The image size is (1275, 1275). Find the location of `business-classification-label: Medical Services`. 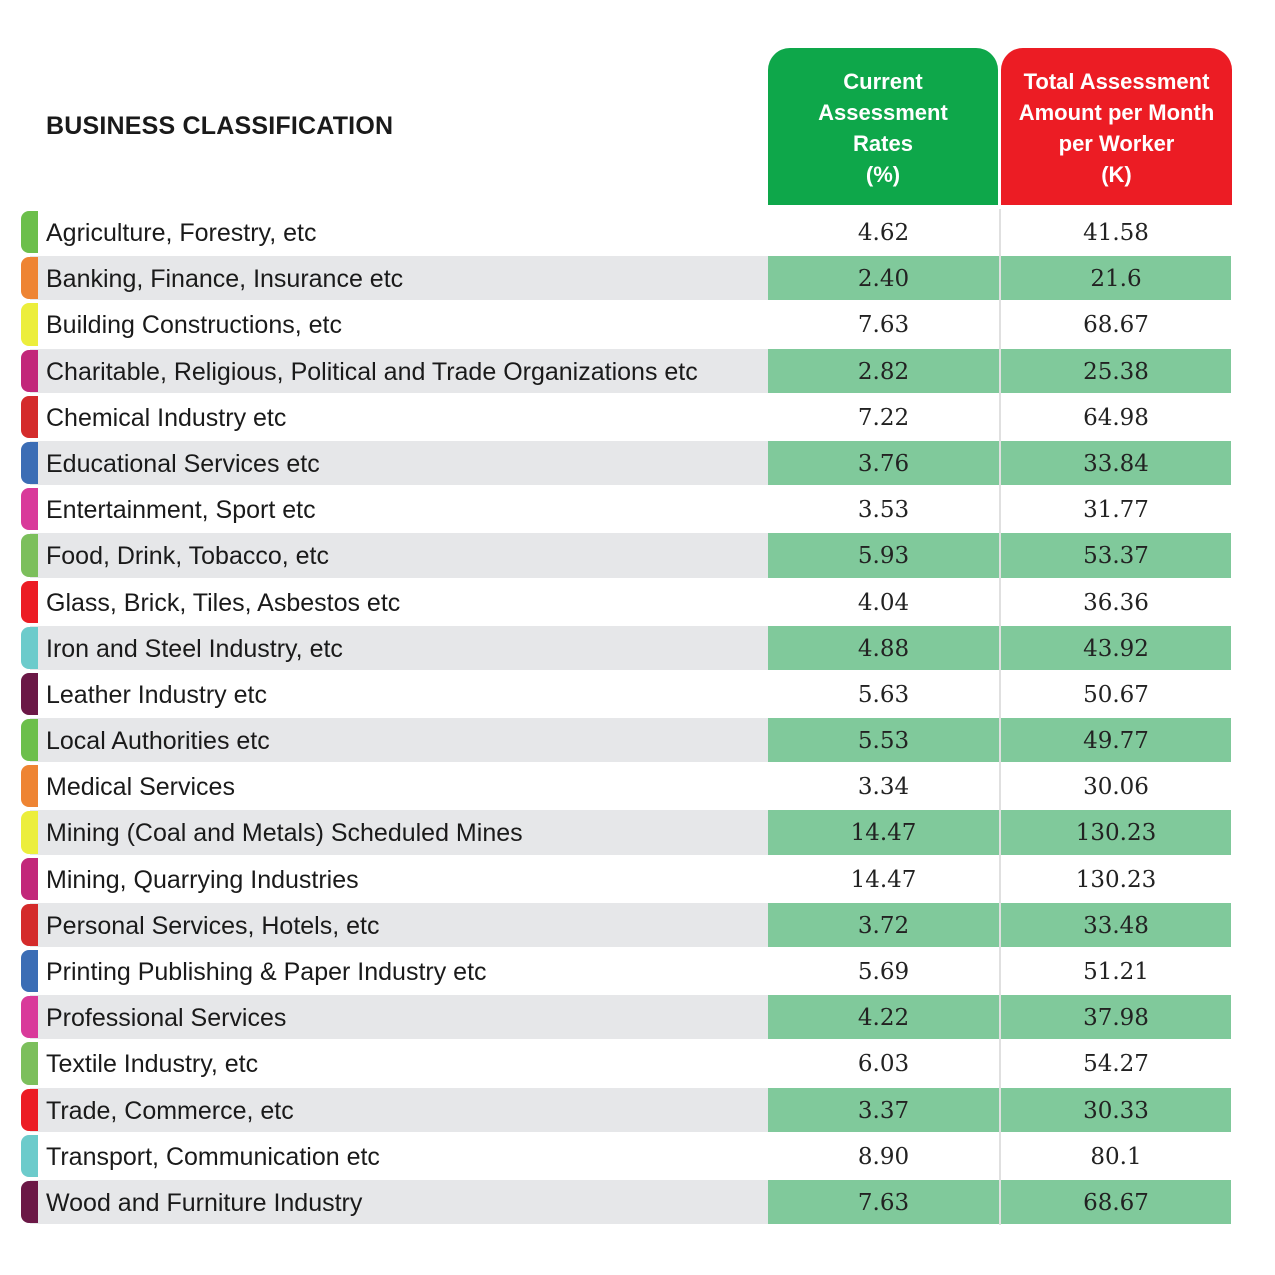

business-classification-label: Medical Services is located at coordinates (140, 787).